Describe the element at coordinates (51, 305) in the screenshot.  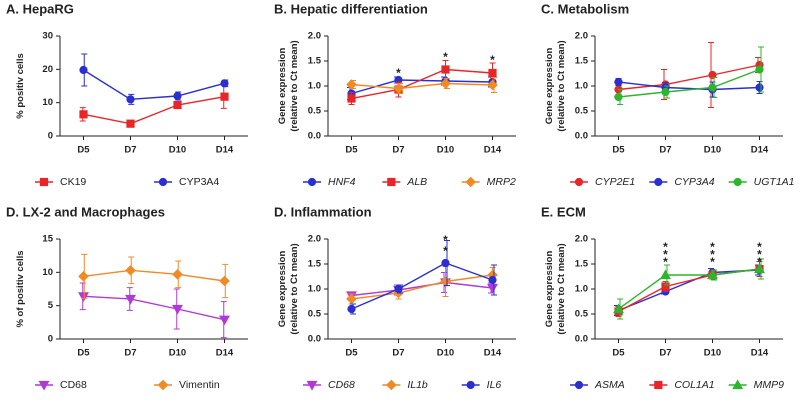
I see `y-tick-label: 5` at that location.